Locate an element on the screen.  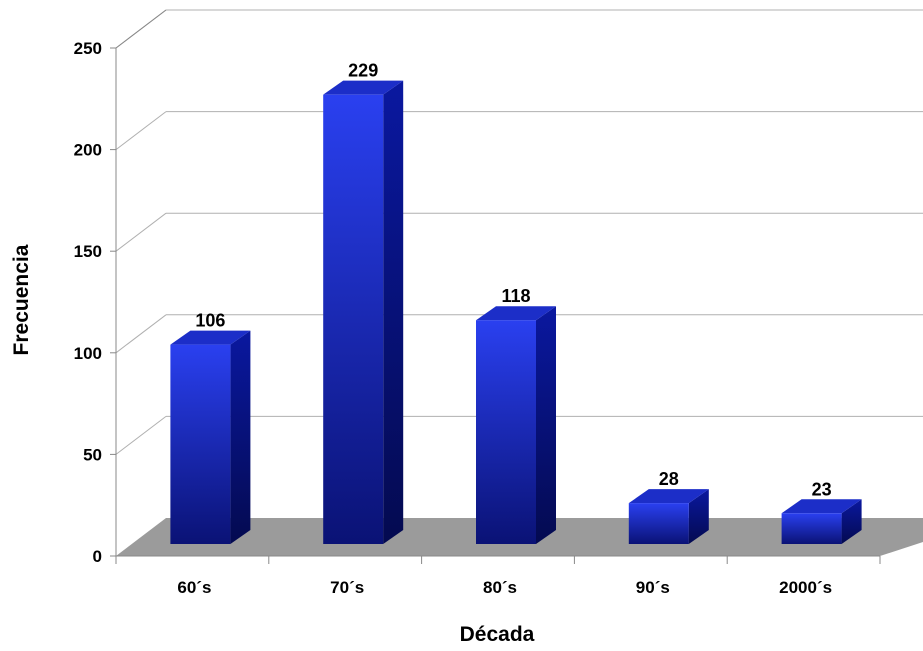
y-tick-label: 250 is located at coordinates (88, 48).